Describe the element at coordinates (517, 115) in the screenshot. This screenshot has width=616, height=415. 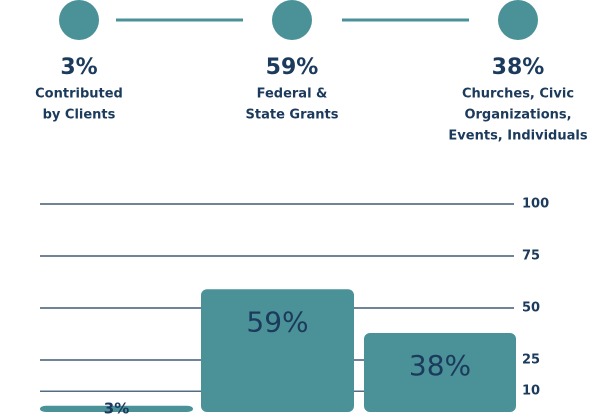
I see `step-label: Organizations,` at that location.